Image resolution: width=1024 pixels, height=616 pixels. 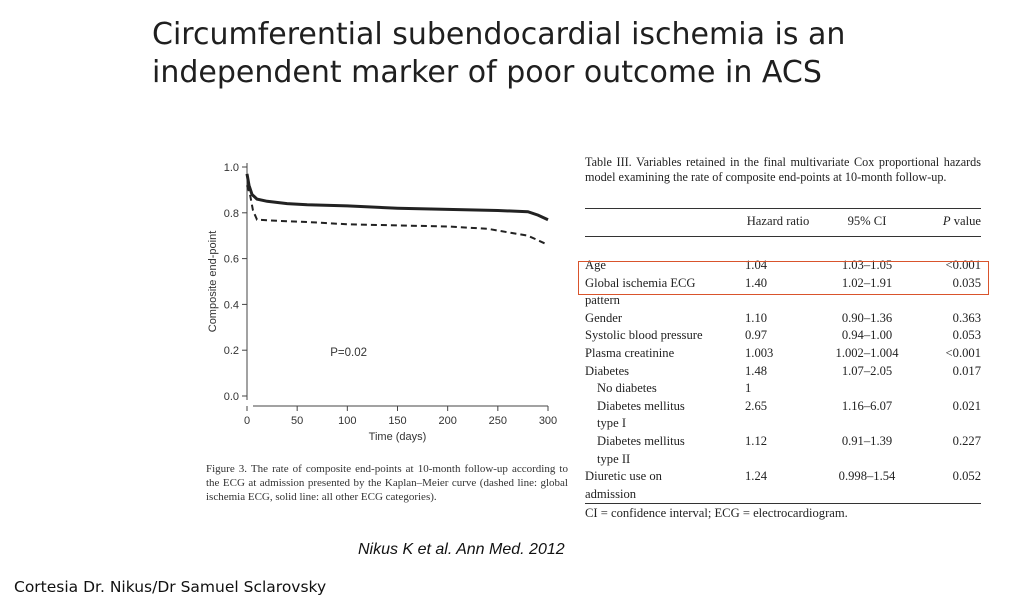 I want to click on row-variable-text: Global ischemia ECG pattern, so click(x=640, y=291).